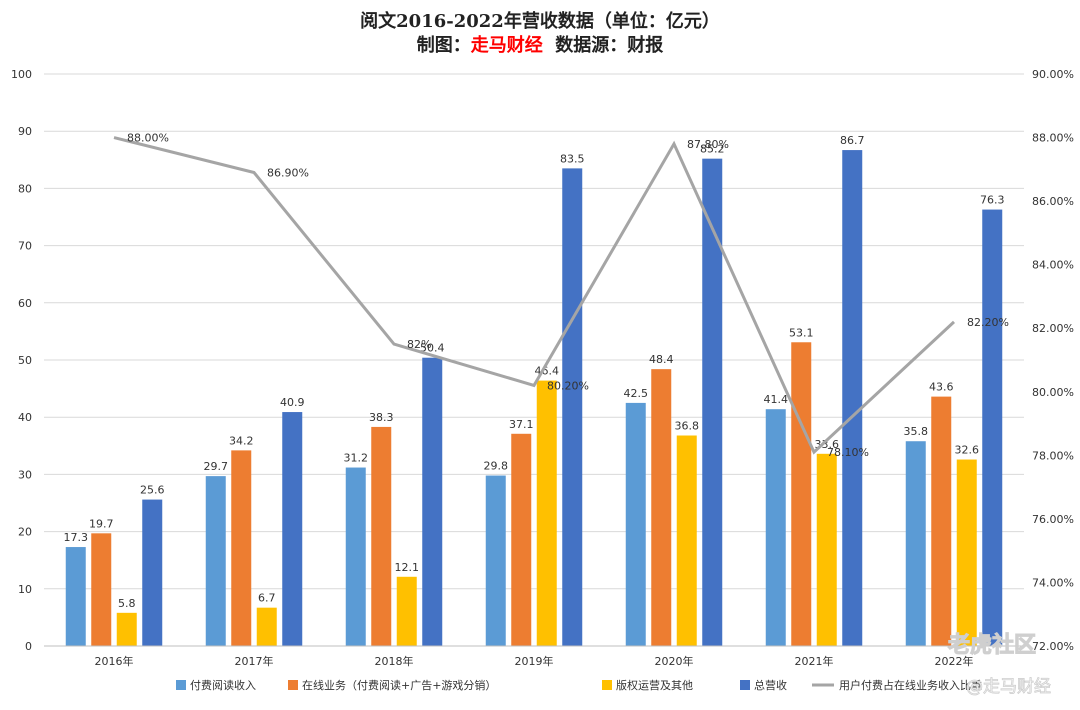 Image resolution: width=1080 pixels, height=710 pixels. Describe the element at coordinates (661, 359) in the screenshot. I see `bar-value-label: 48.4` at that location.